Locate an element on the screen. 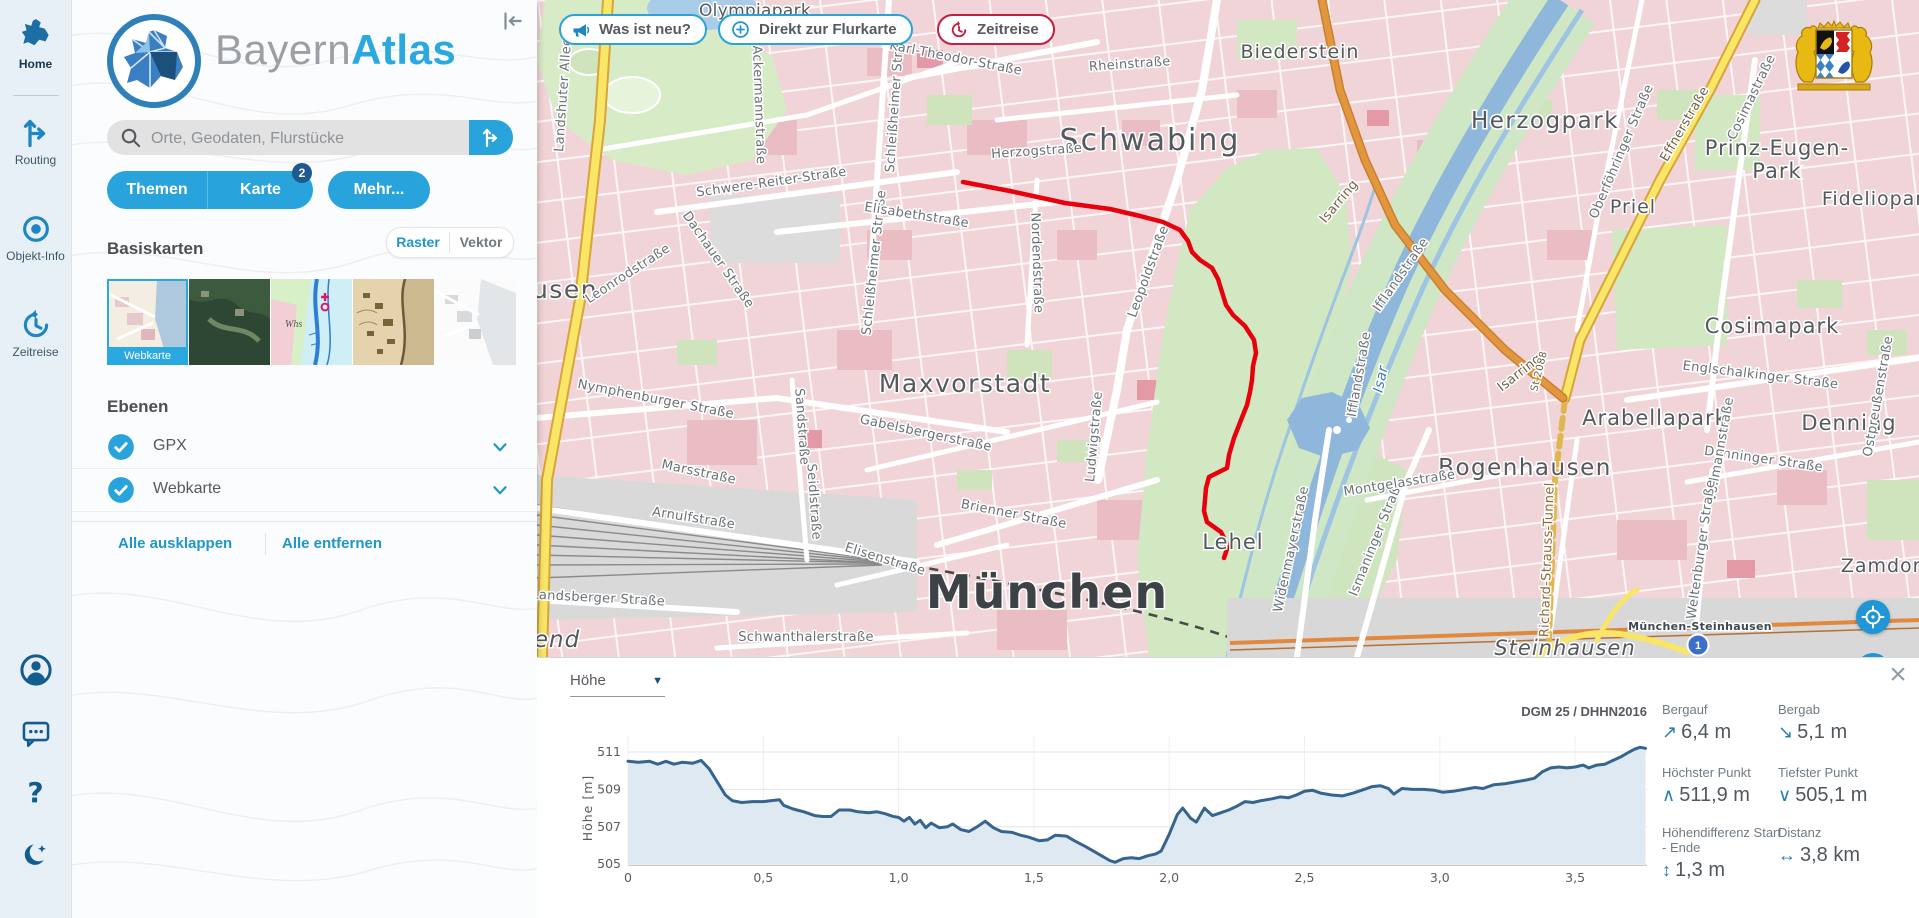 The width and height of the screenshot is (1919, 918). search-routing-button is located at coordinates (491, 137).